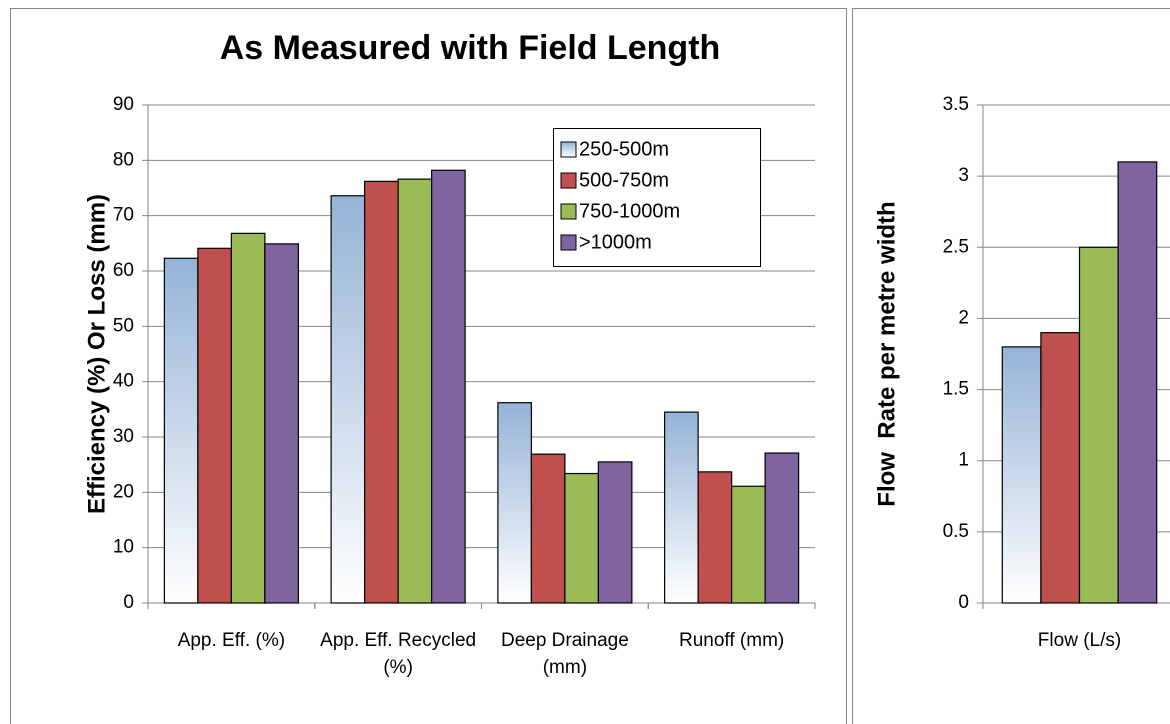  What do you see at coordinates (123, 270) in the screenshot?
I see `y-tick-label: 60` at bounding box center [123, 270].